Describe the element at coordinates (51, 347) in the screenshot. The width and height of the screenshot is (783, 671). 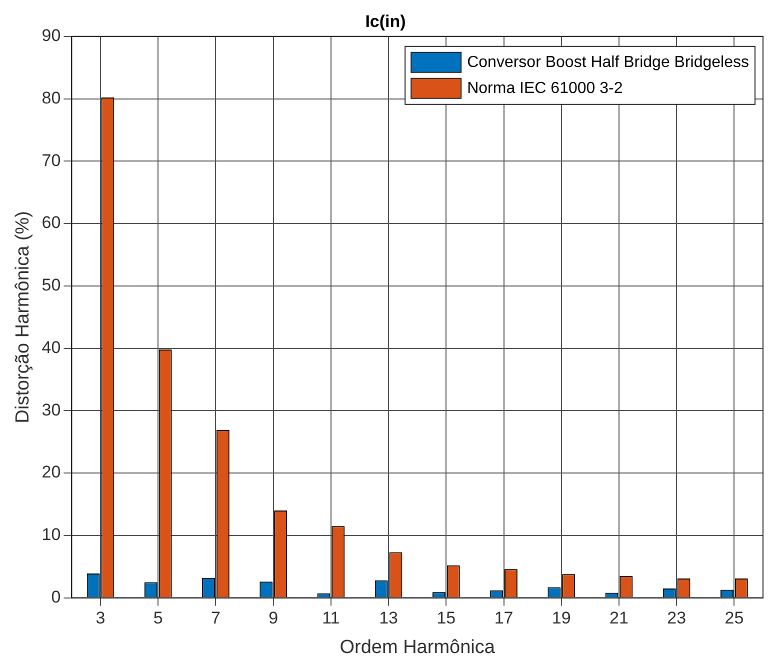
I see `y-tick-label: 40` at that location.